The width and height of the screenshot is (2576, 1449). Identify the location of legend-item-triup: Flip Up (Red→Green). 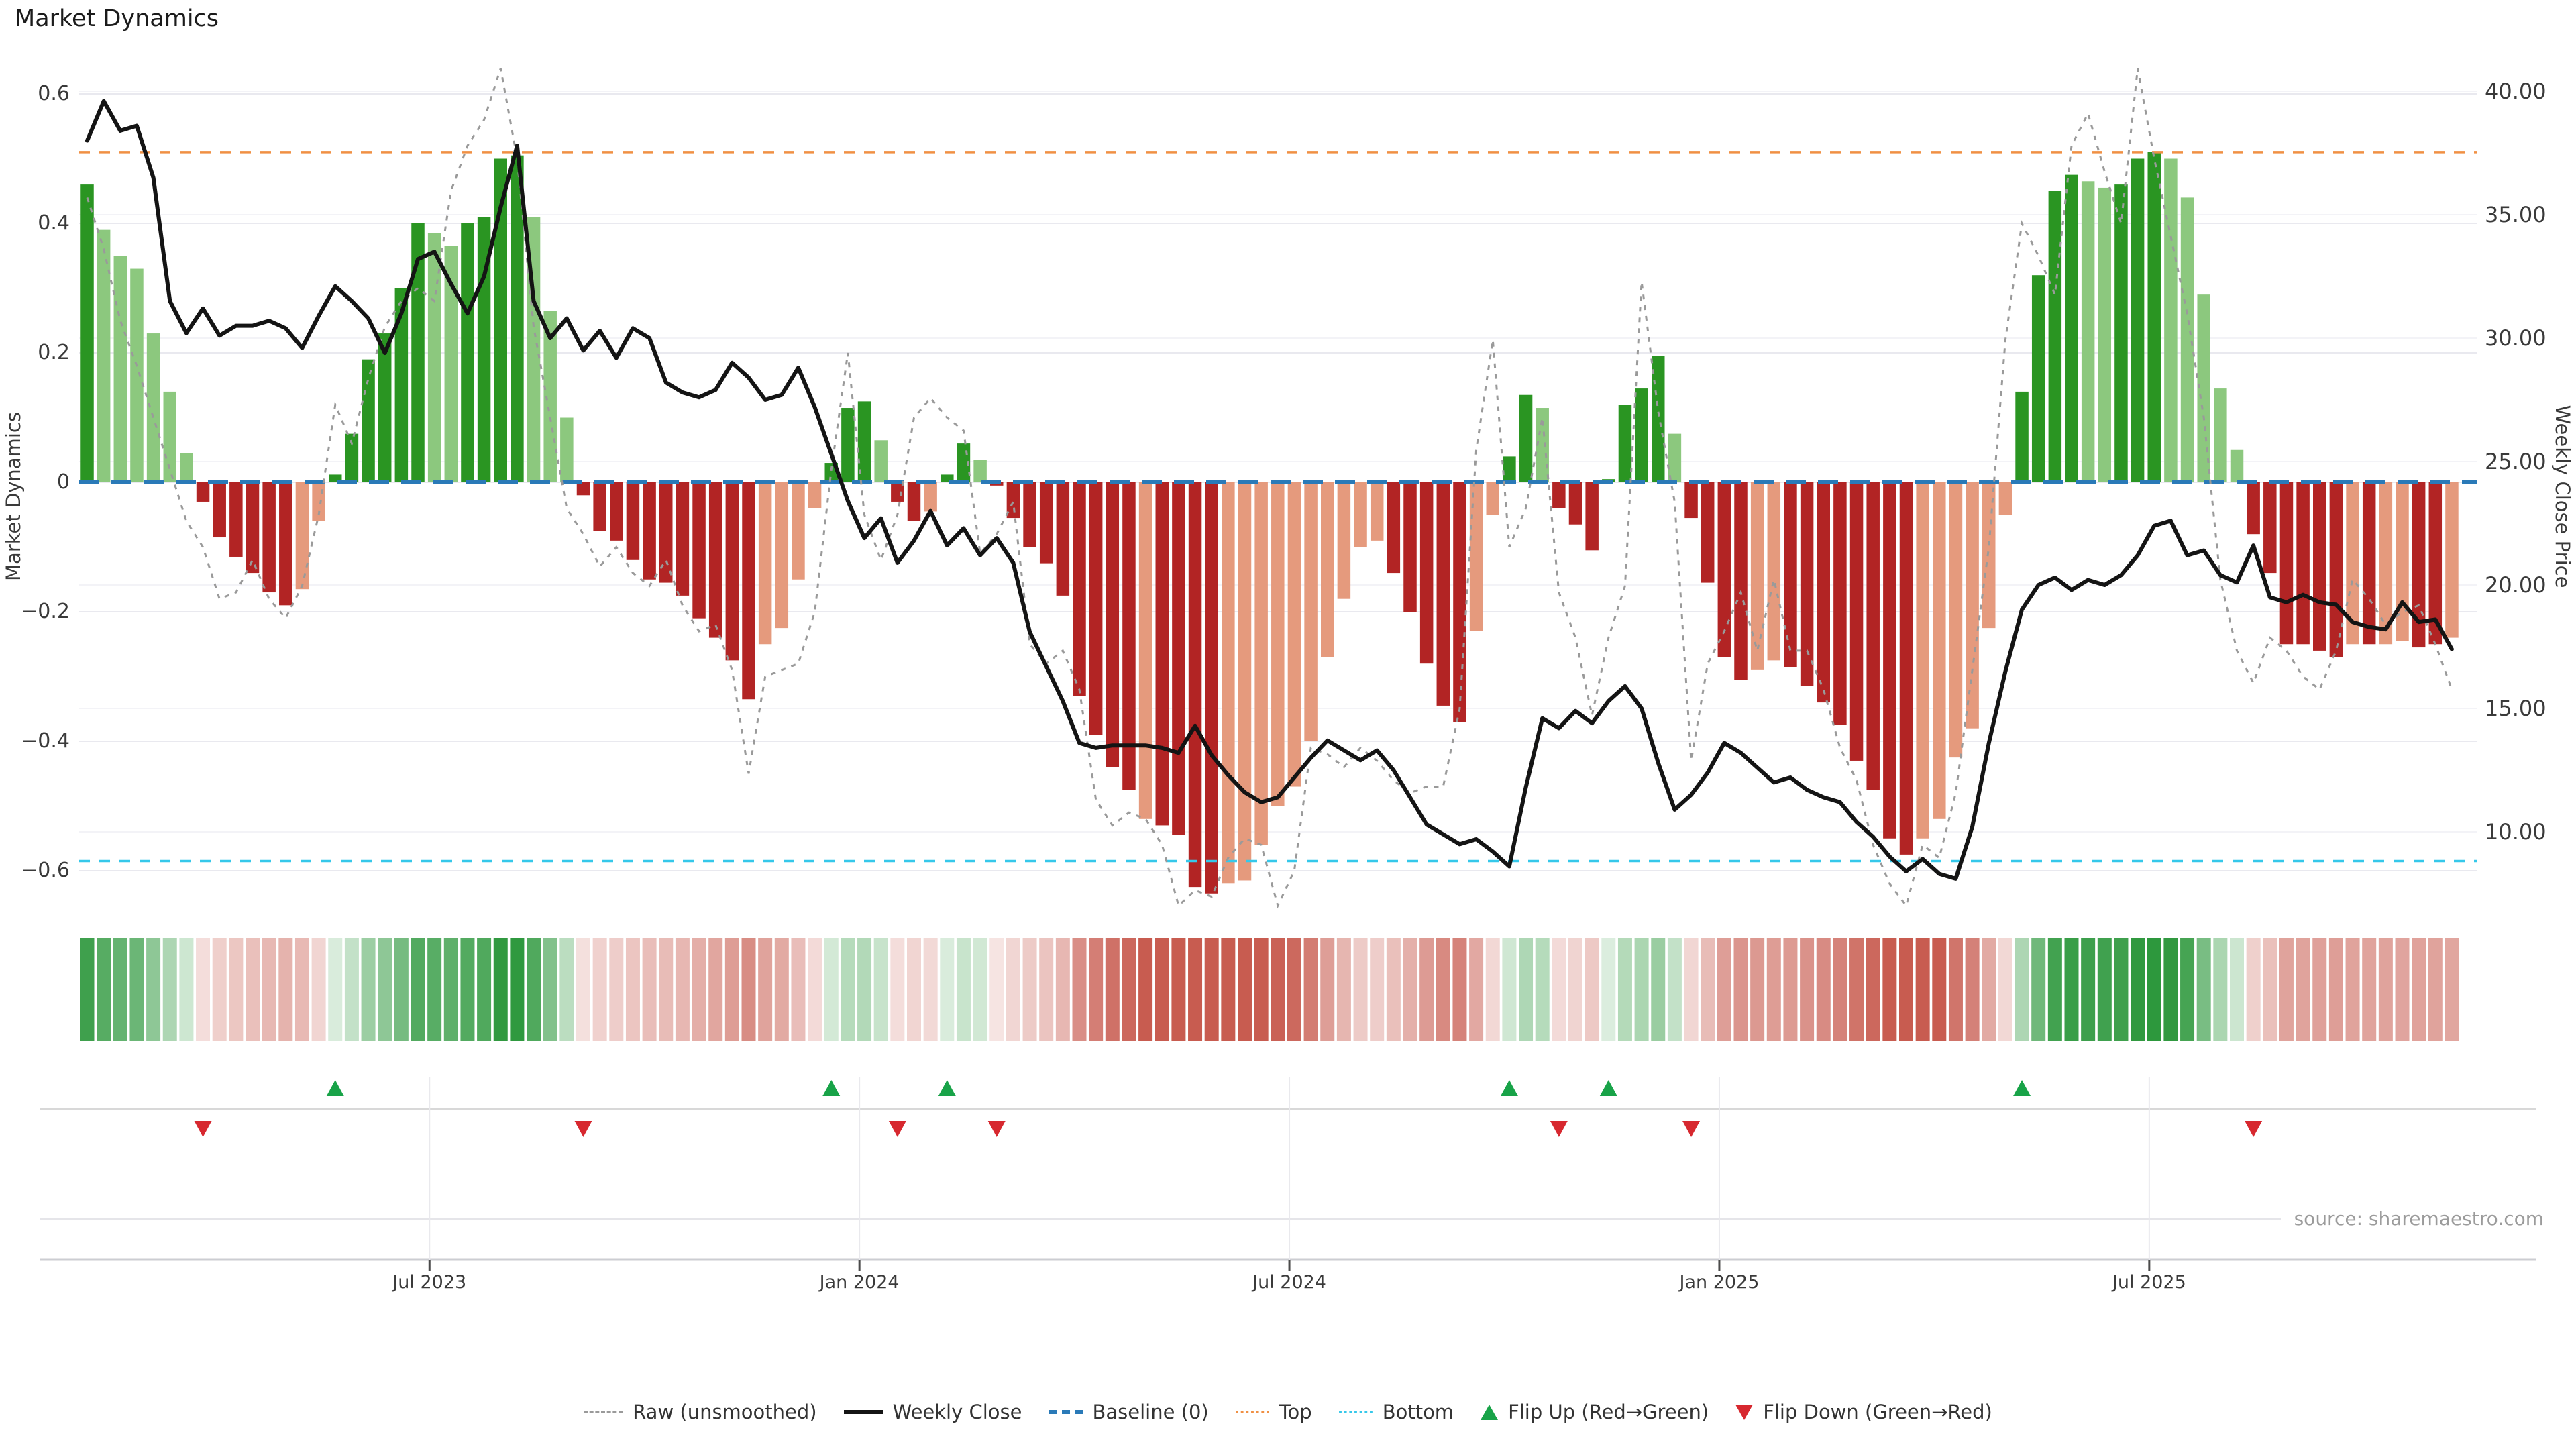
(1595, 1412).